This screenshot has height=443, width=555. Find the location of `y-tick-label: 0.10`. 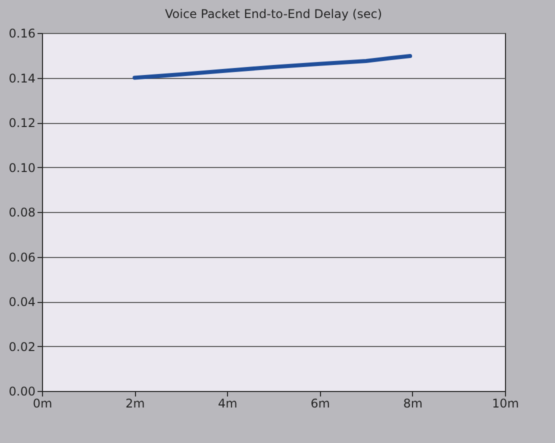

y-tick-label: 0.10 is located at coordinates (22, 167).